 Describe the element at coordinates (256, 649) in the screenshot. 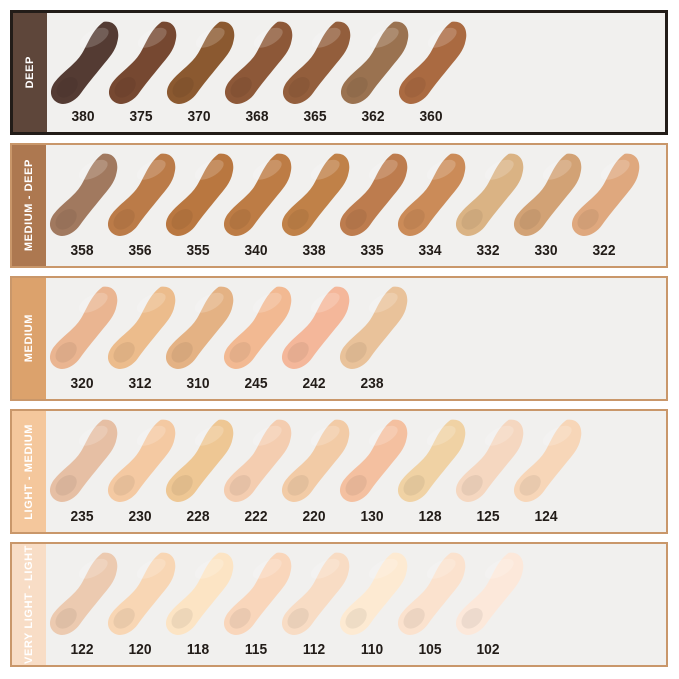

I see `shade-number: 115` at that location.